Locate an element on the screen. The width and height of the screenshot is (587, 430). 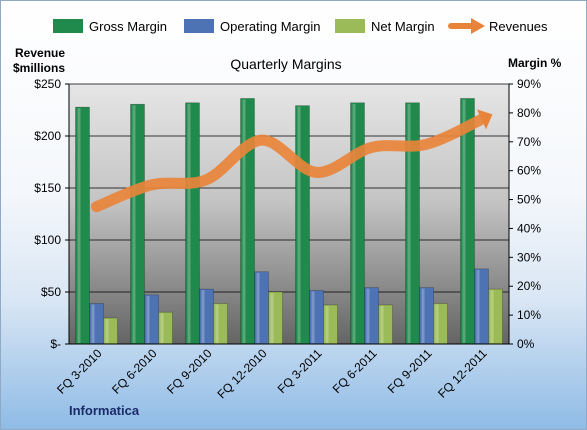
x-tick-label: FQ 12-2011 is located at coordinates (462, 373).